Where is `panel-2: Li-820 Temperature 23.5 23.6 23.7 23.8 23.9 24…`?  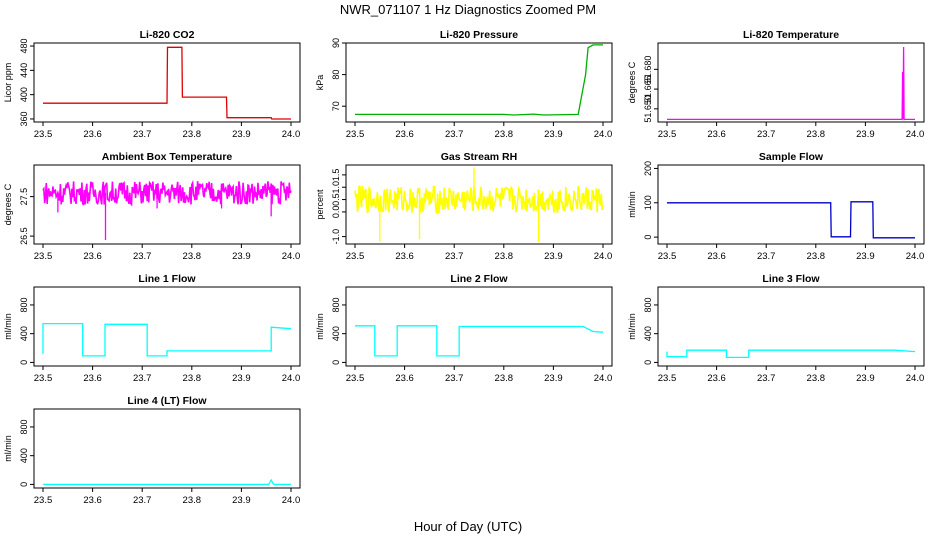
panel-2: Li-820 Temperature 23.5 23.6 23.7 23.8 23.9 24… is located at coordinates (776, 84).